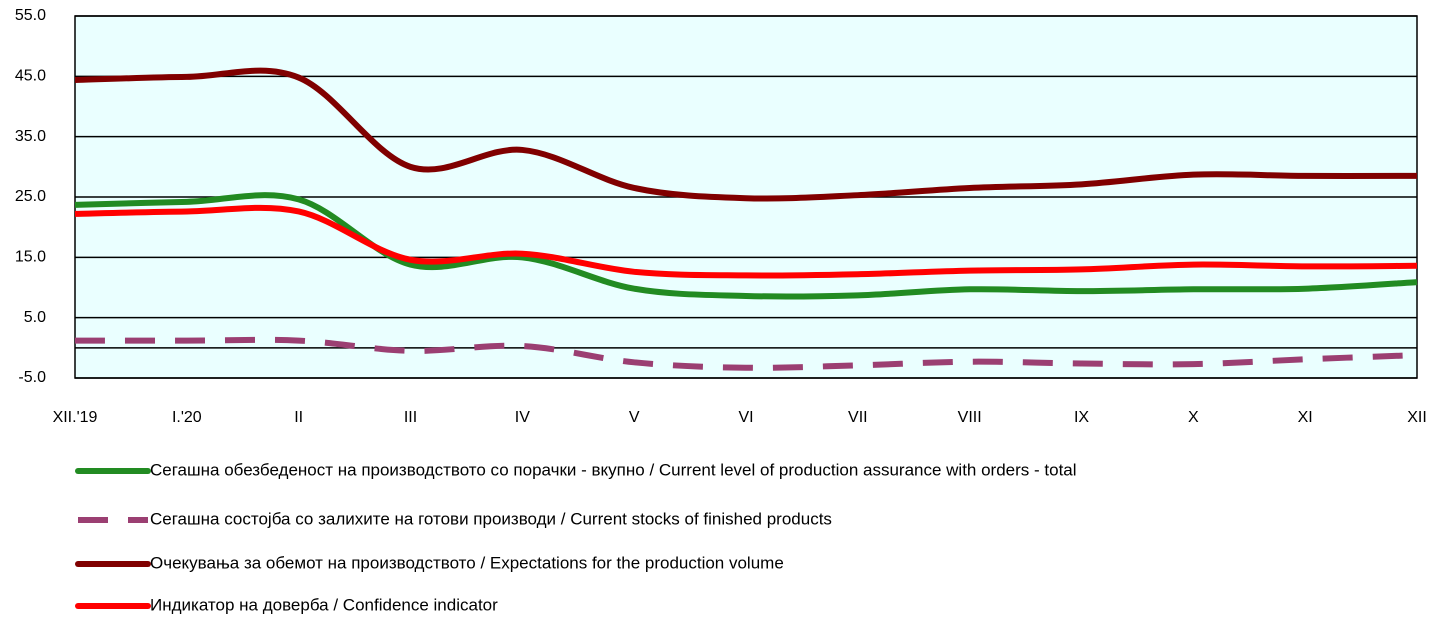 The height and width of the screenshot is (626, 1447). Describe the element at coordinates (187, 417) in the screenshot. I see `x-tick-label: I.'20` at that location.